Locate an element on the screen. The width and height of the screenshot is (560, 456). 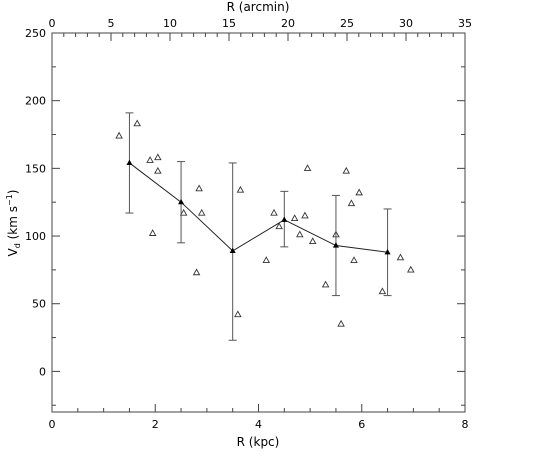
x-tick-label: 4 is located at coordinates (258, 424).